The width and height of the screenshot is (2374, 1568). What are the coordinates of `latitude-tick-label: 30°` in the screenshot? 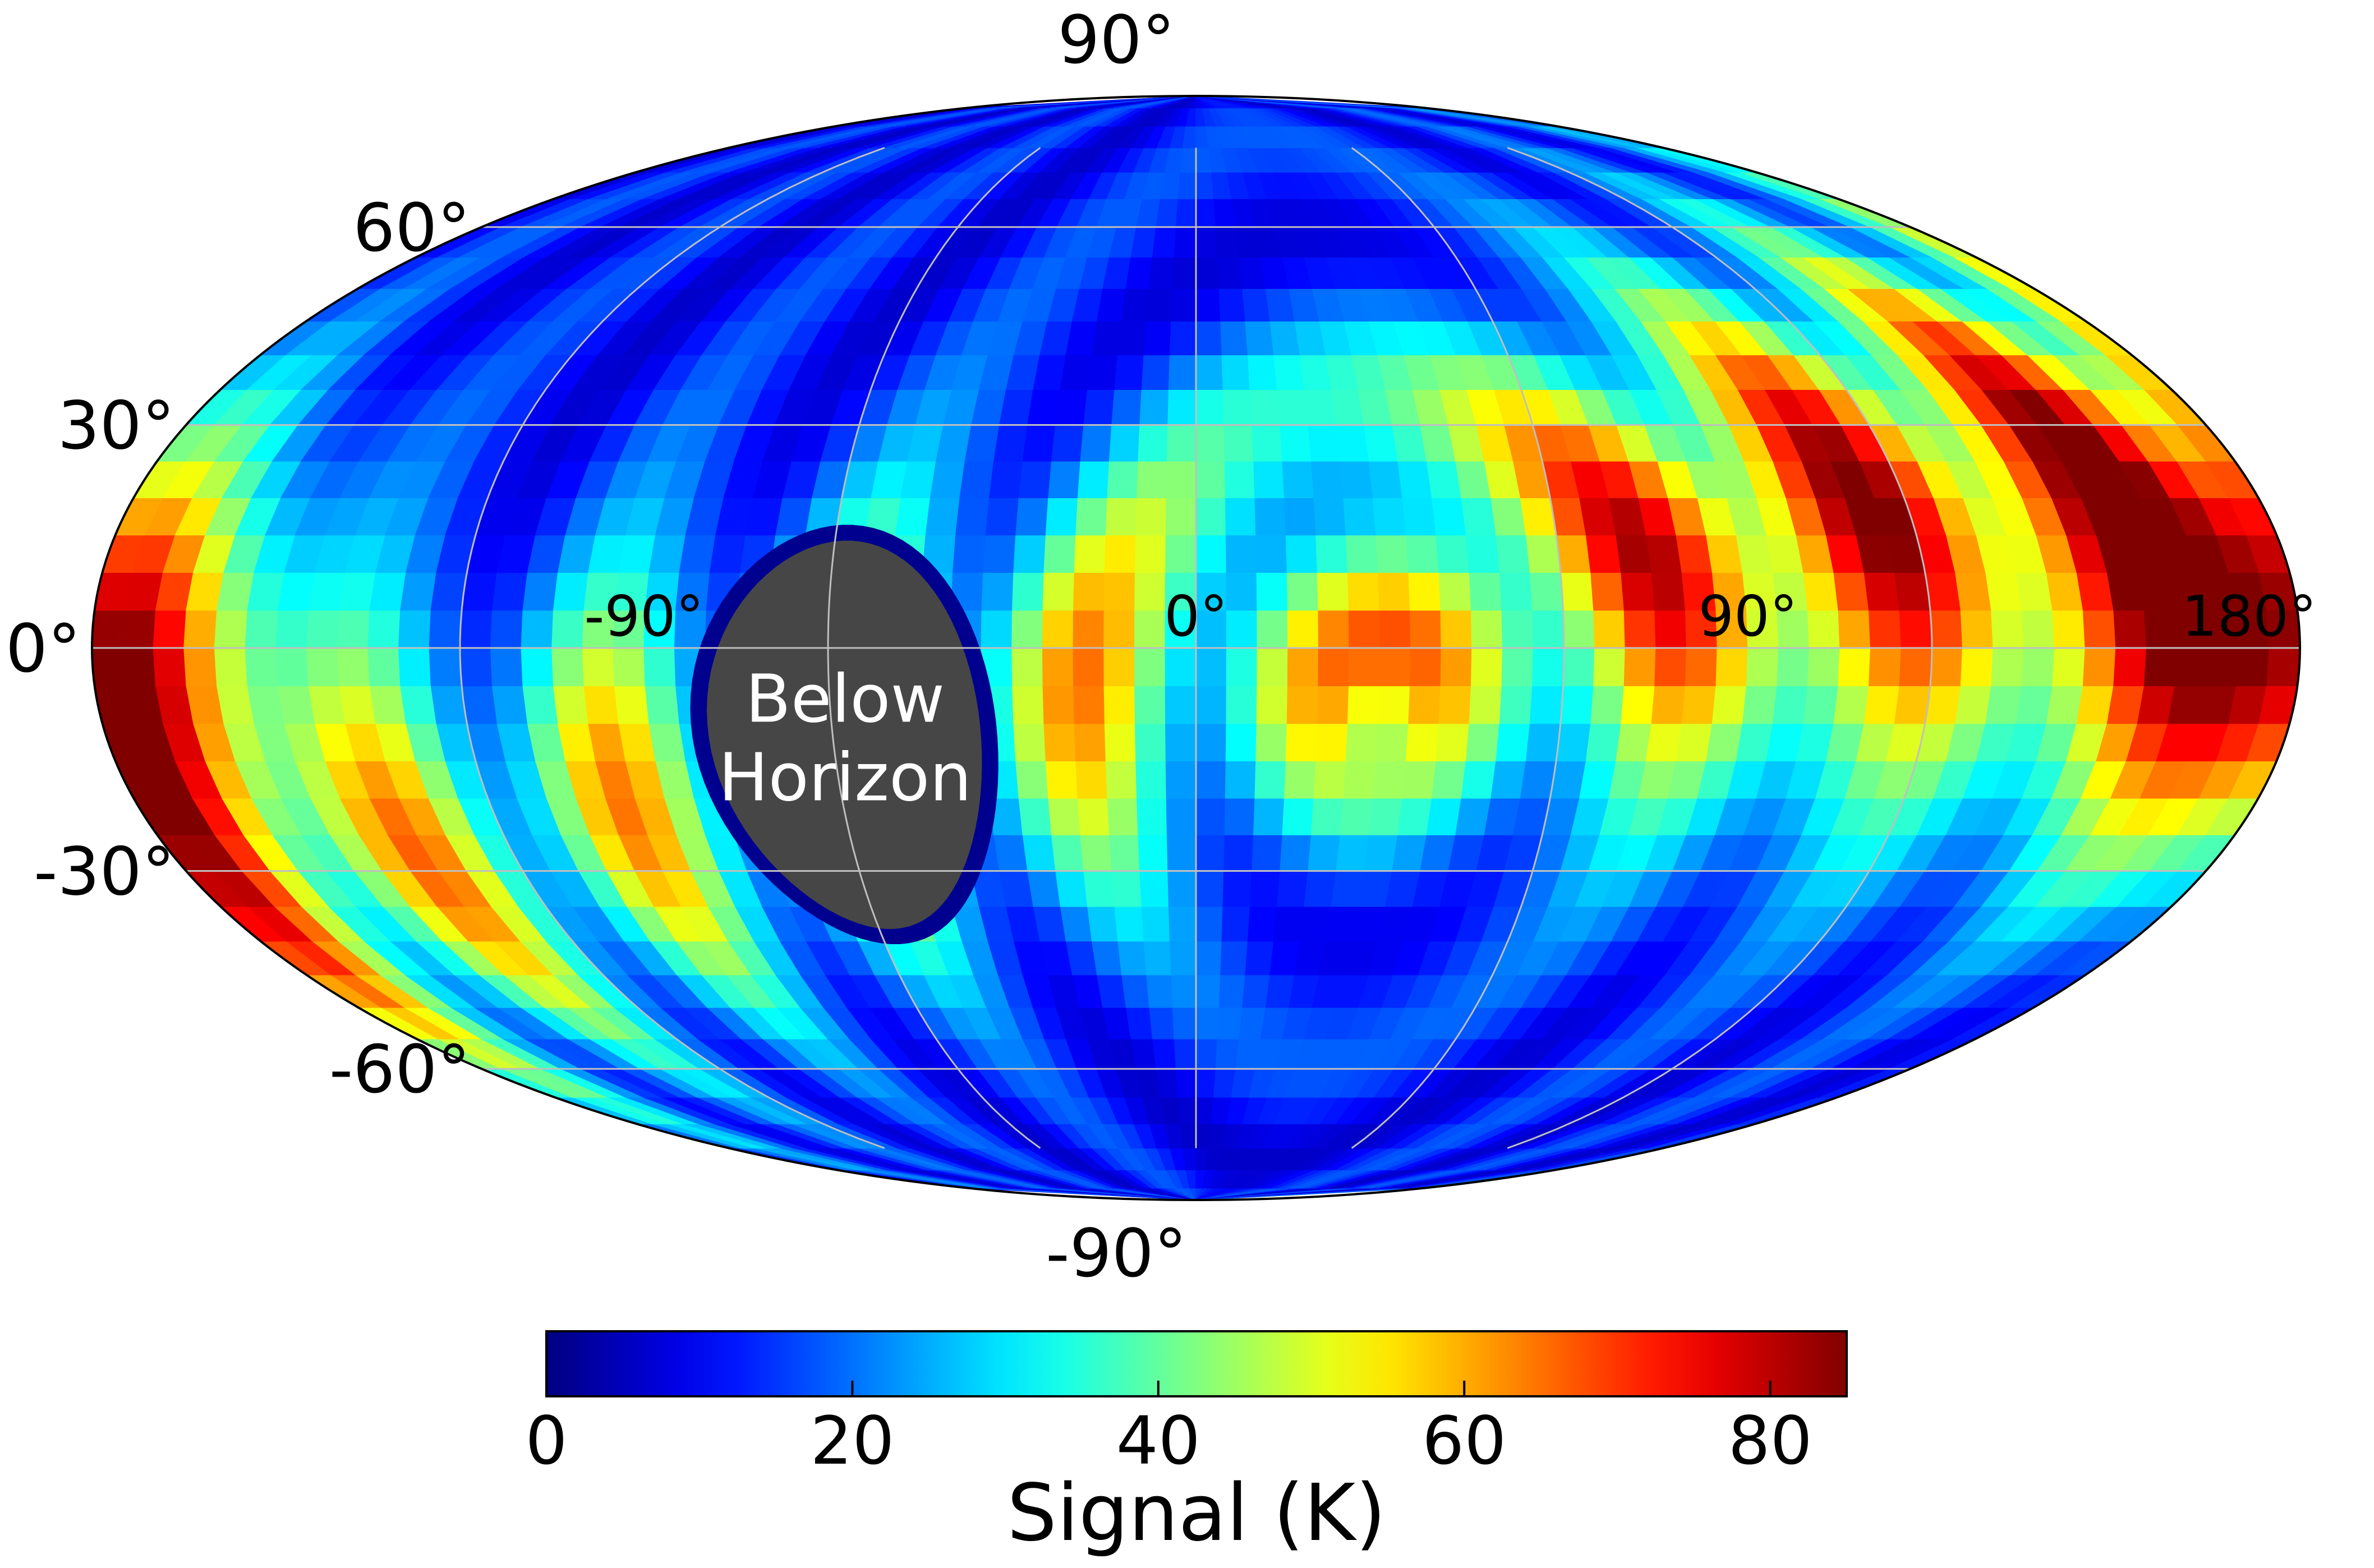 It's located at (116, 425).